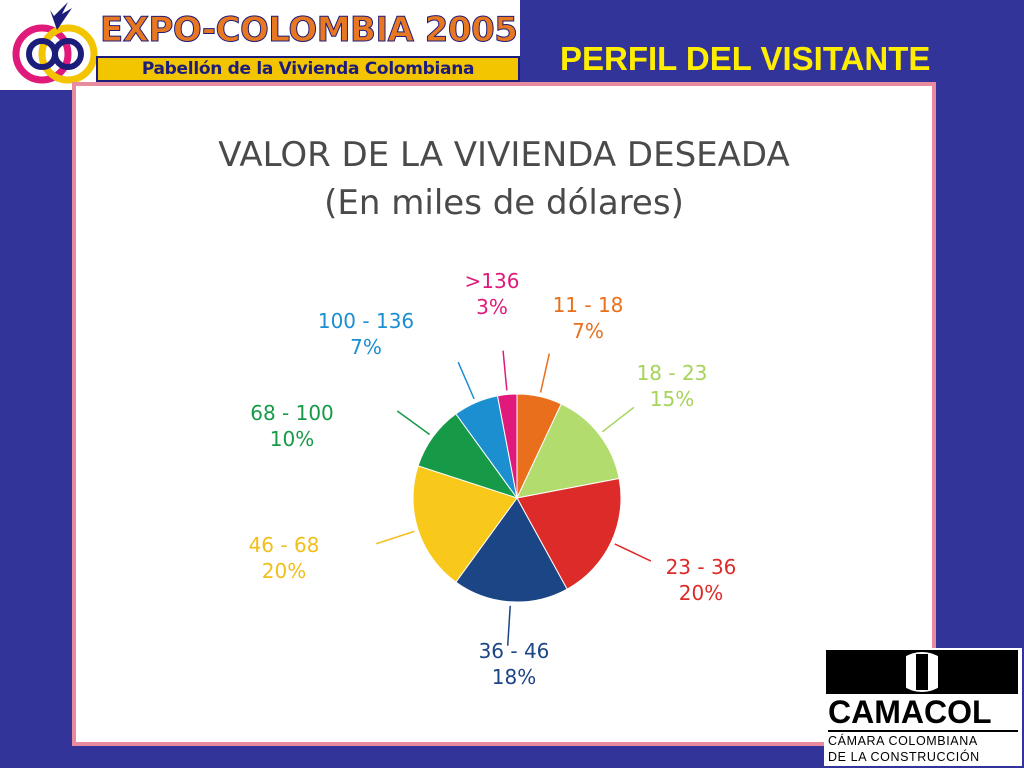 This screenshot has height=768, width=1024. Describe the element at coordinates (745, 58) in the screenshot. I see `section-title: PERFIL DEL VISITANTE` at that location.